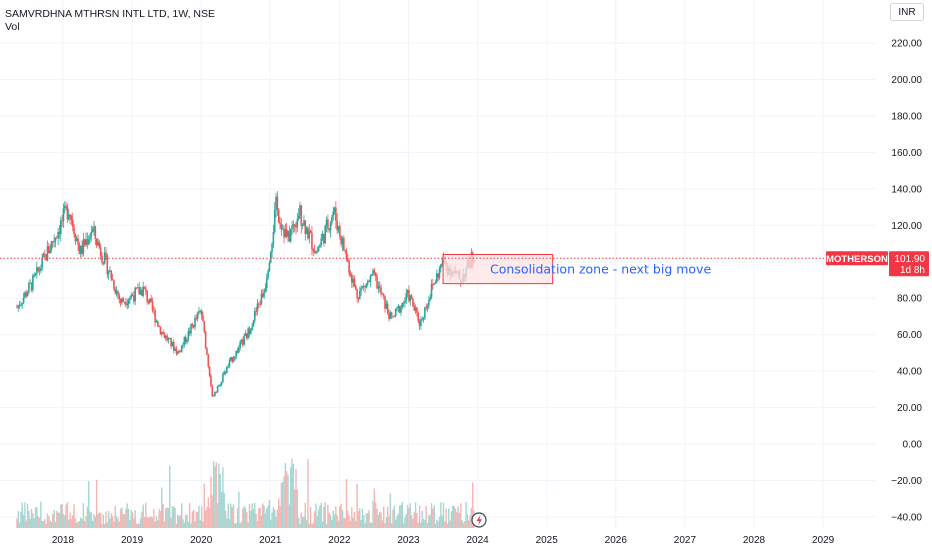 This screenshot has height=550, width=932. Describe the element at coordinates (754, 540) in the screenshot. I see `x-tick-label: 2028` at that location.